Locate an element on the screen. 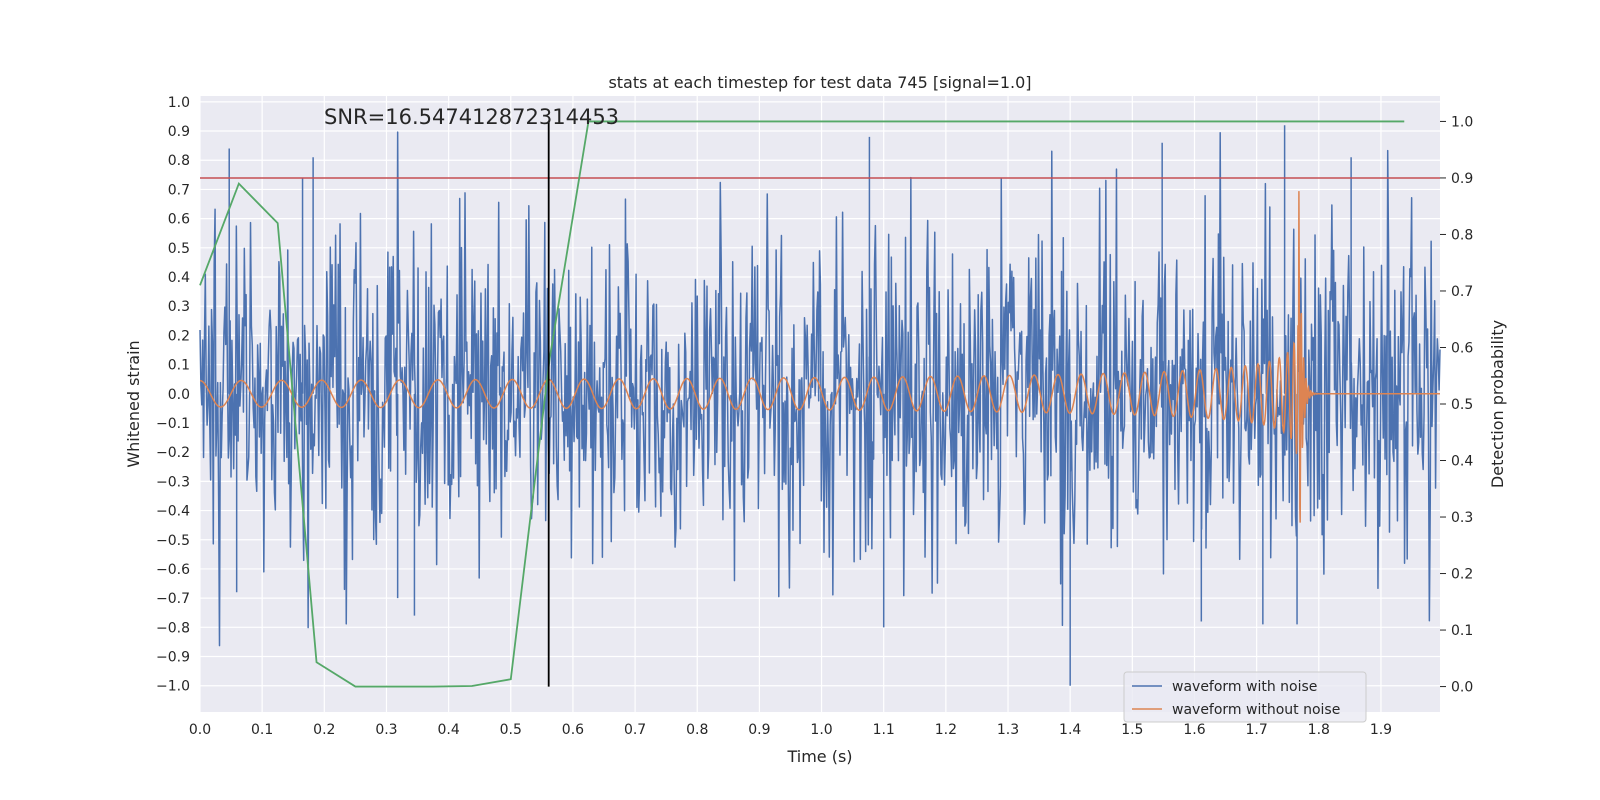 The height and width of the screenshot is (800, 1600). y-tick-label: −0.8 is located at coordinates (173, 628).